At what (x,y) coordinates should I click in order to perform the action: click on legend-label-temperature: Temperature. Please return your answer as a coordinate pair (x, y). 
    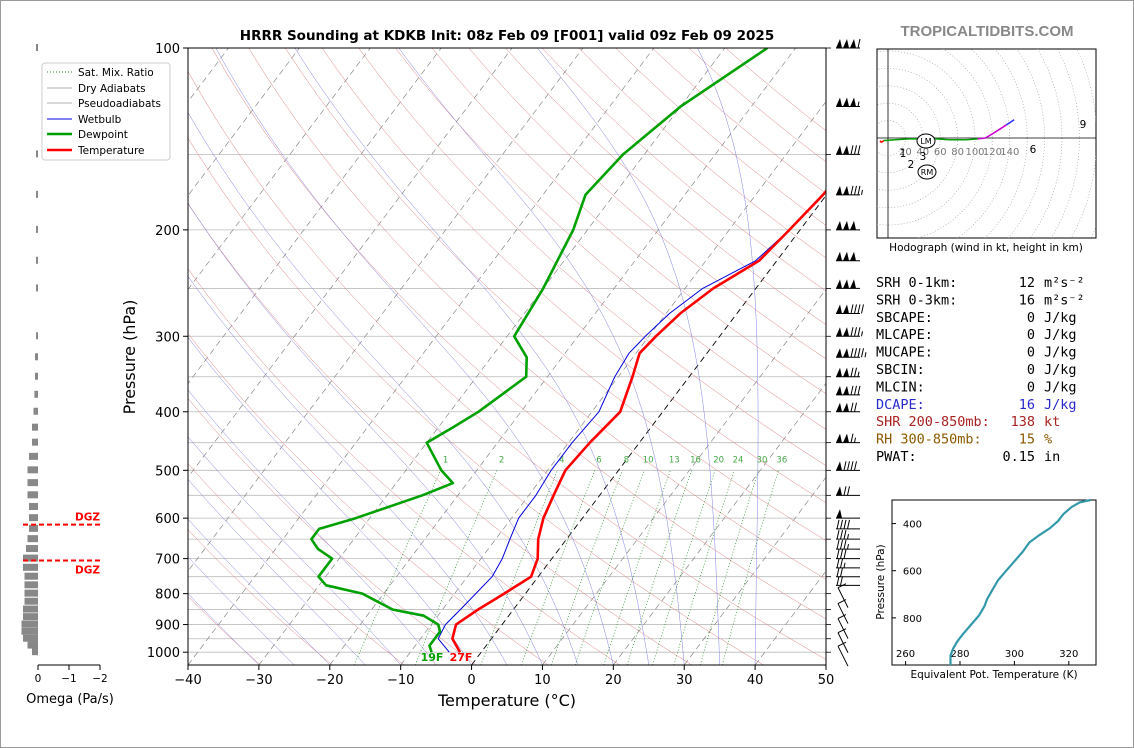
    Looking at the image, I should click on (111, 151).